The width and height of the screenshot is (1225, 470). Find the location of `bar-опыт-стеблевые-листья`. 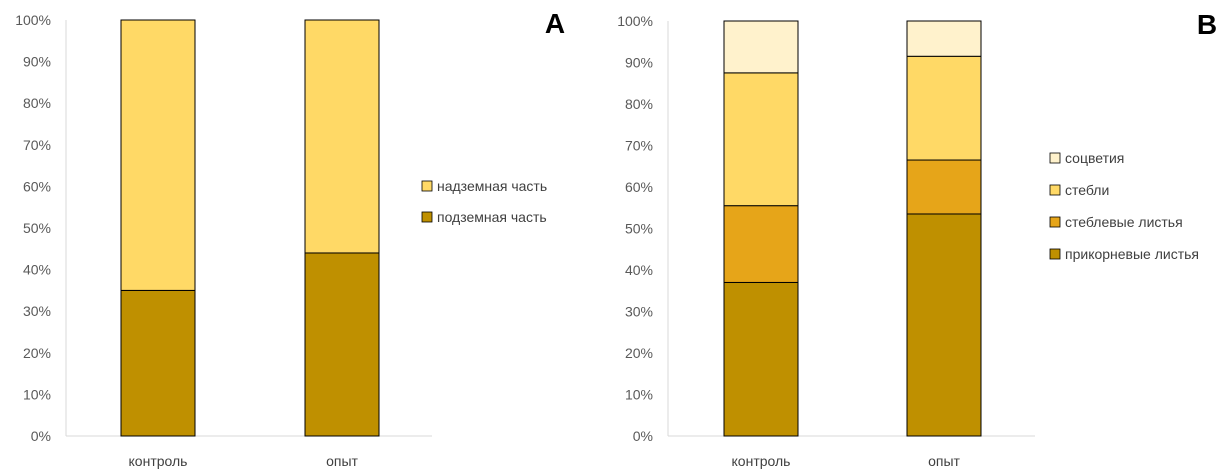

bar-опыт-стеблевые-листья is located at coordinates (944, 187).